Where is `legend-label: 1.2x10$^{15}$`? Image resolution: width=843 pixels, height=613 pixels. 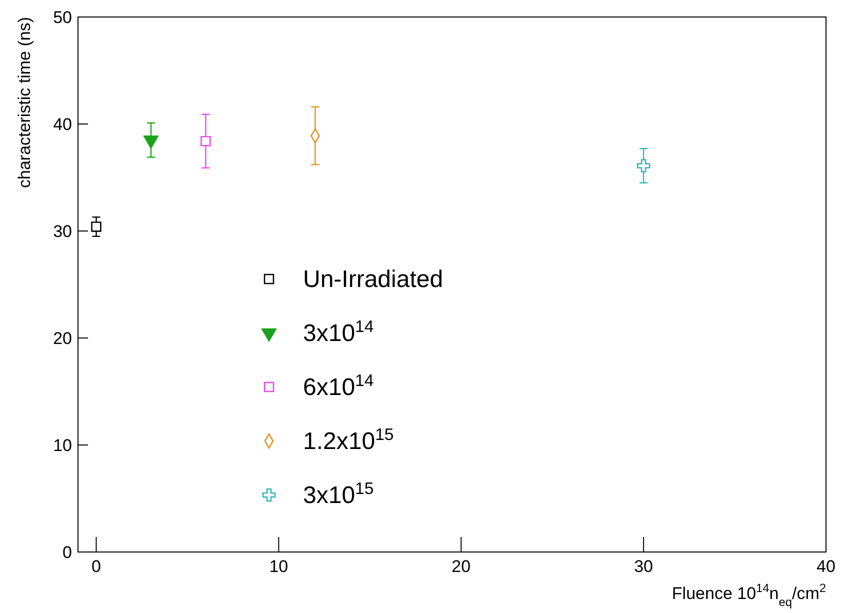 legend-label: 1.2x10$^{15}$ is located at coordinates (348, 439).